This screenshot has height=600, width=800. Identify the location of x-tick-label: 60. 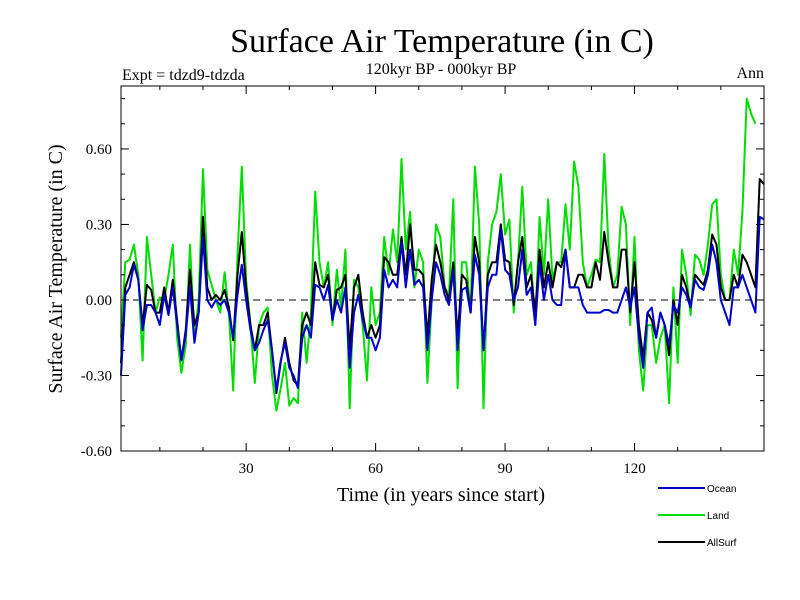
(375, 469).